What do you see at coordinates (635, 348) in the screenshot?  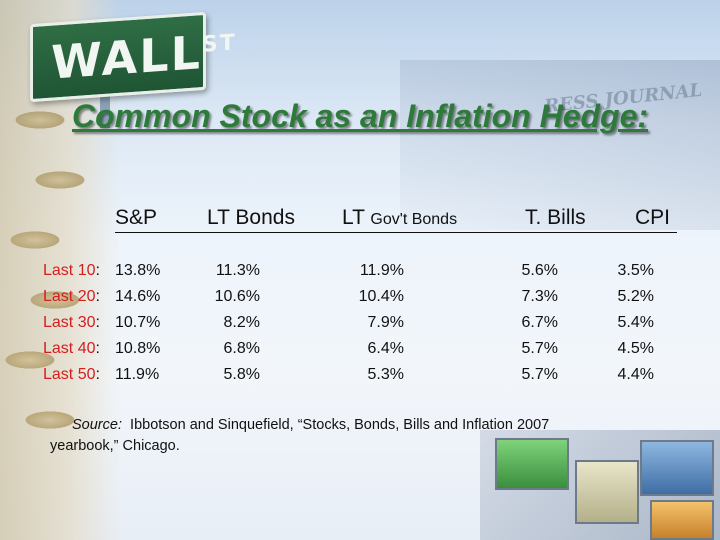 I see `cell-cpi: 4.5%` at bounding box center [635, 348].